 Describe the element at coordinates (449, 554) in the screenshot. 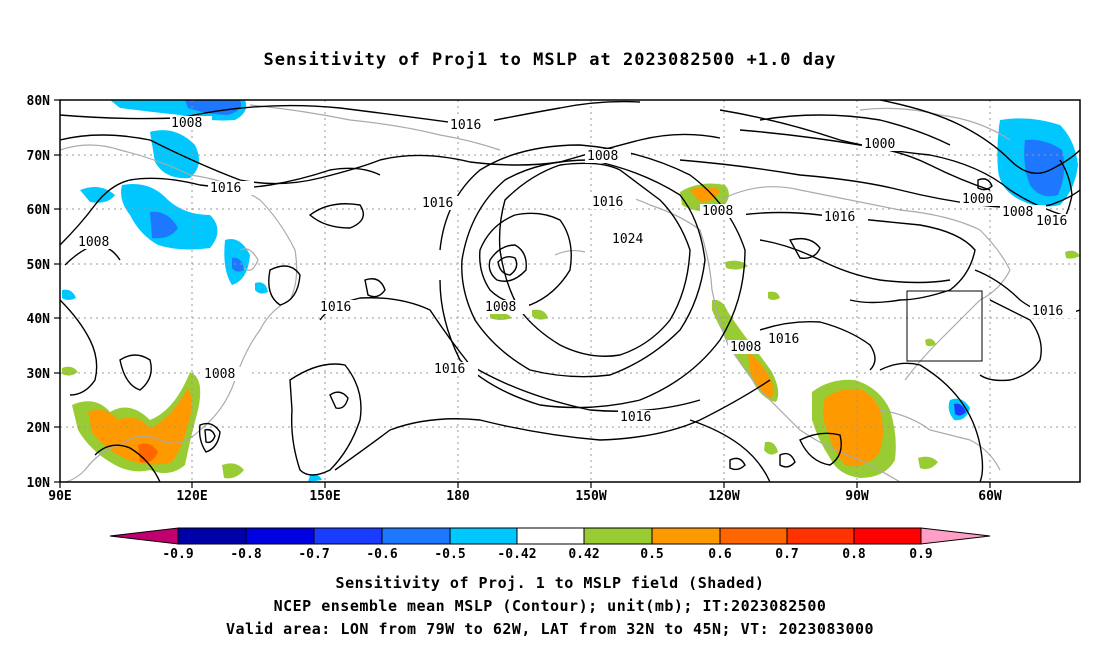

I see `colorbar-label: -0.5` at that location.